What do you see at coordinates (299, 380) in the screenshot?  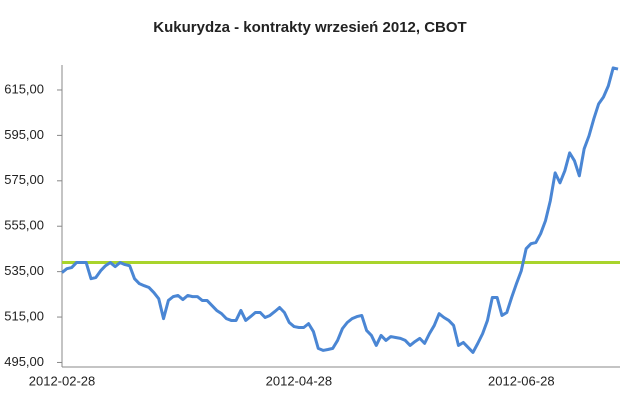 I see `x-tick-label: 2012-04-28` at bounding box center [299, 380].